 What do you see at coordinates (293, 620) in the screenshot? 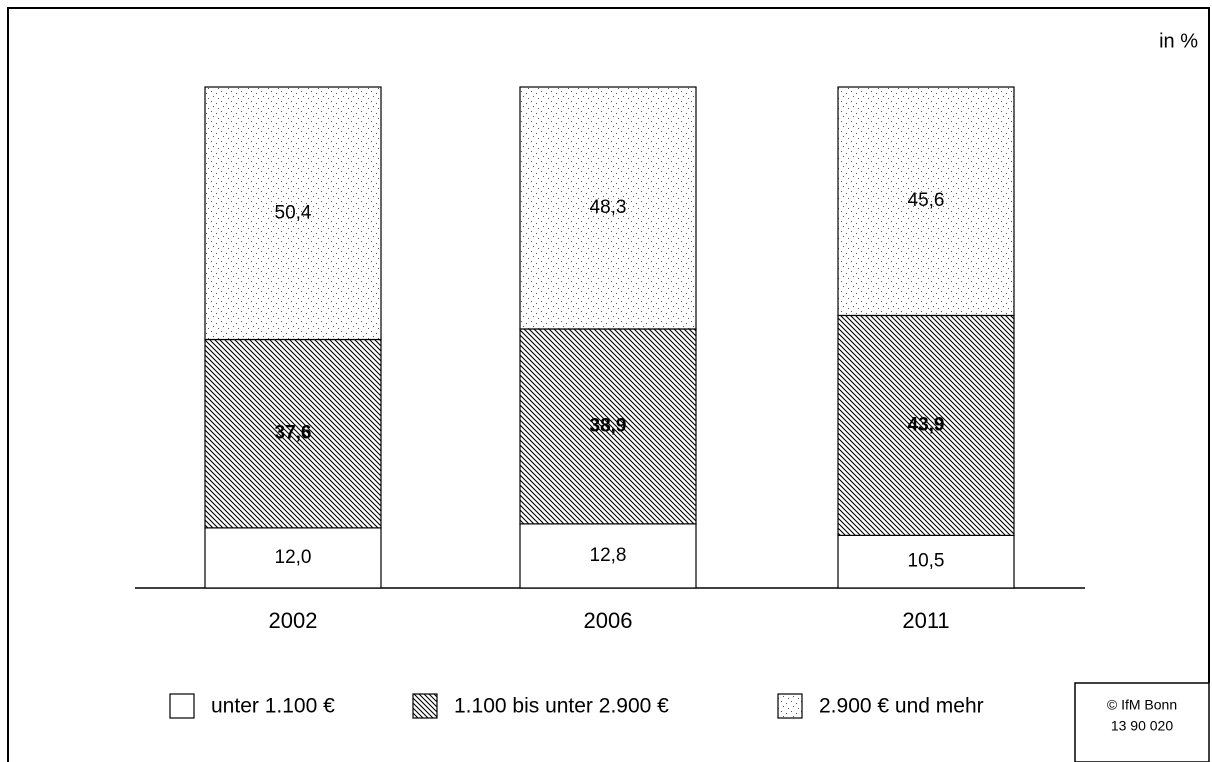
I see `x-tick-label: 2002` at bounding box center [293, 620].